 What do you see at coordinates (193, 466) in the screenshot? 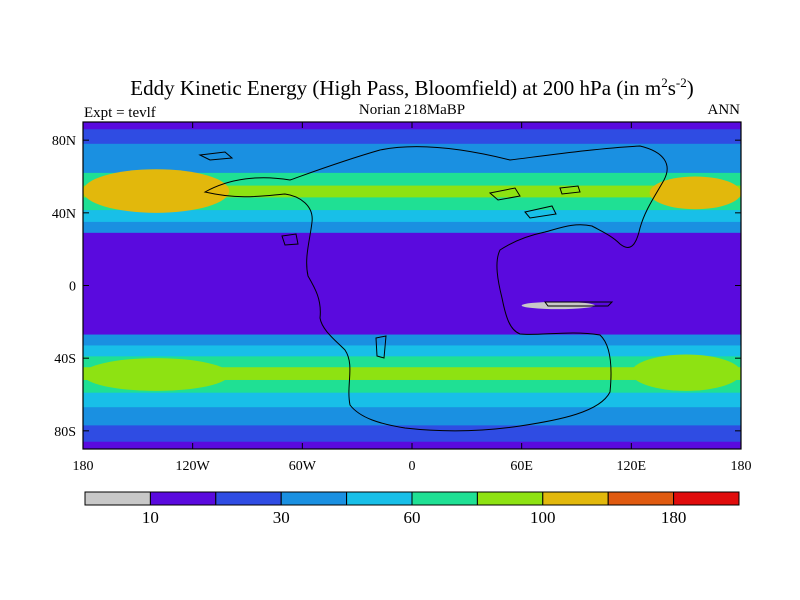
I see `x-tick-label: 120W` at bounding box center [193, 466].